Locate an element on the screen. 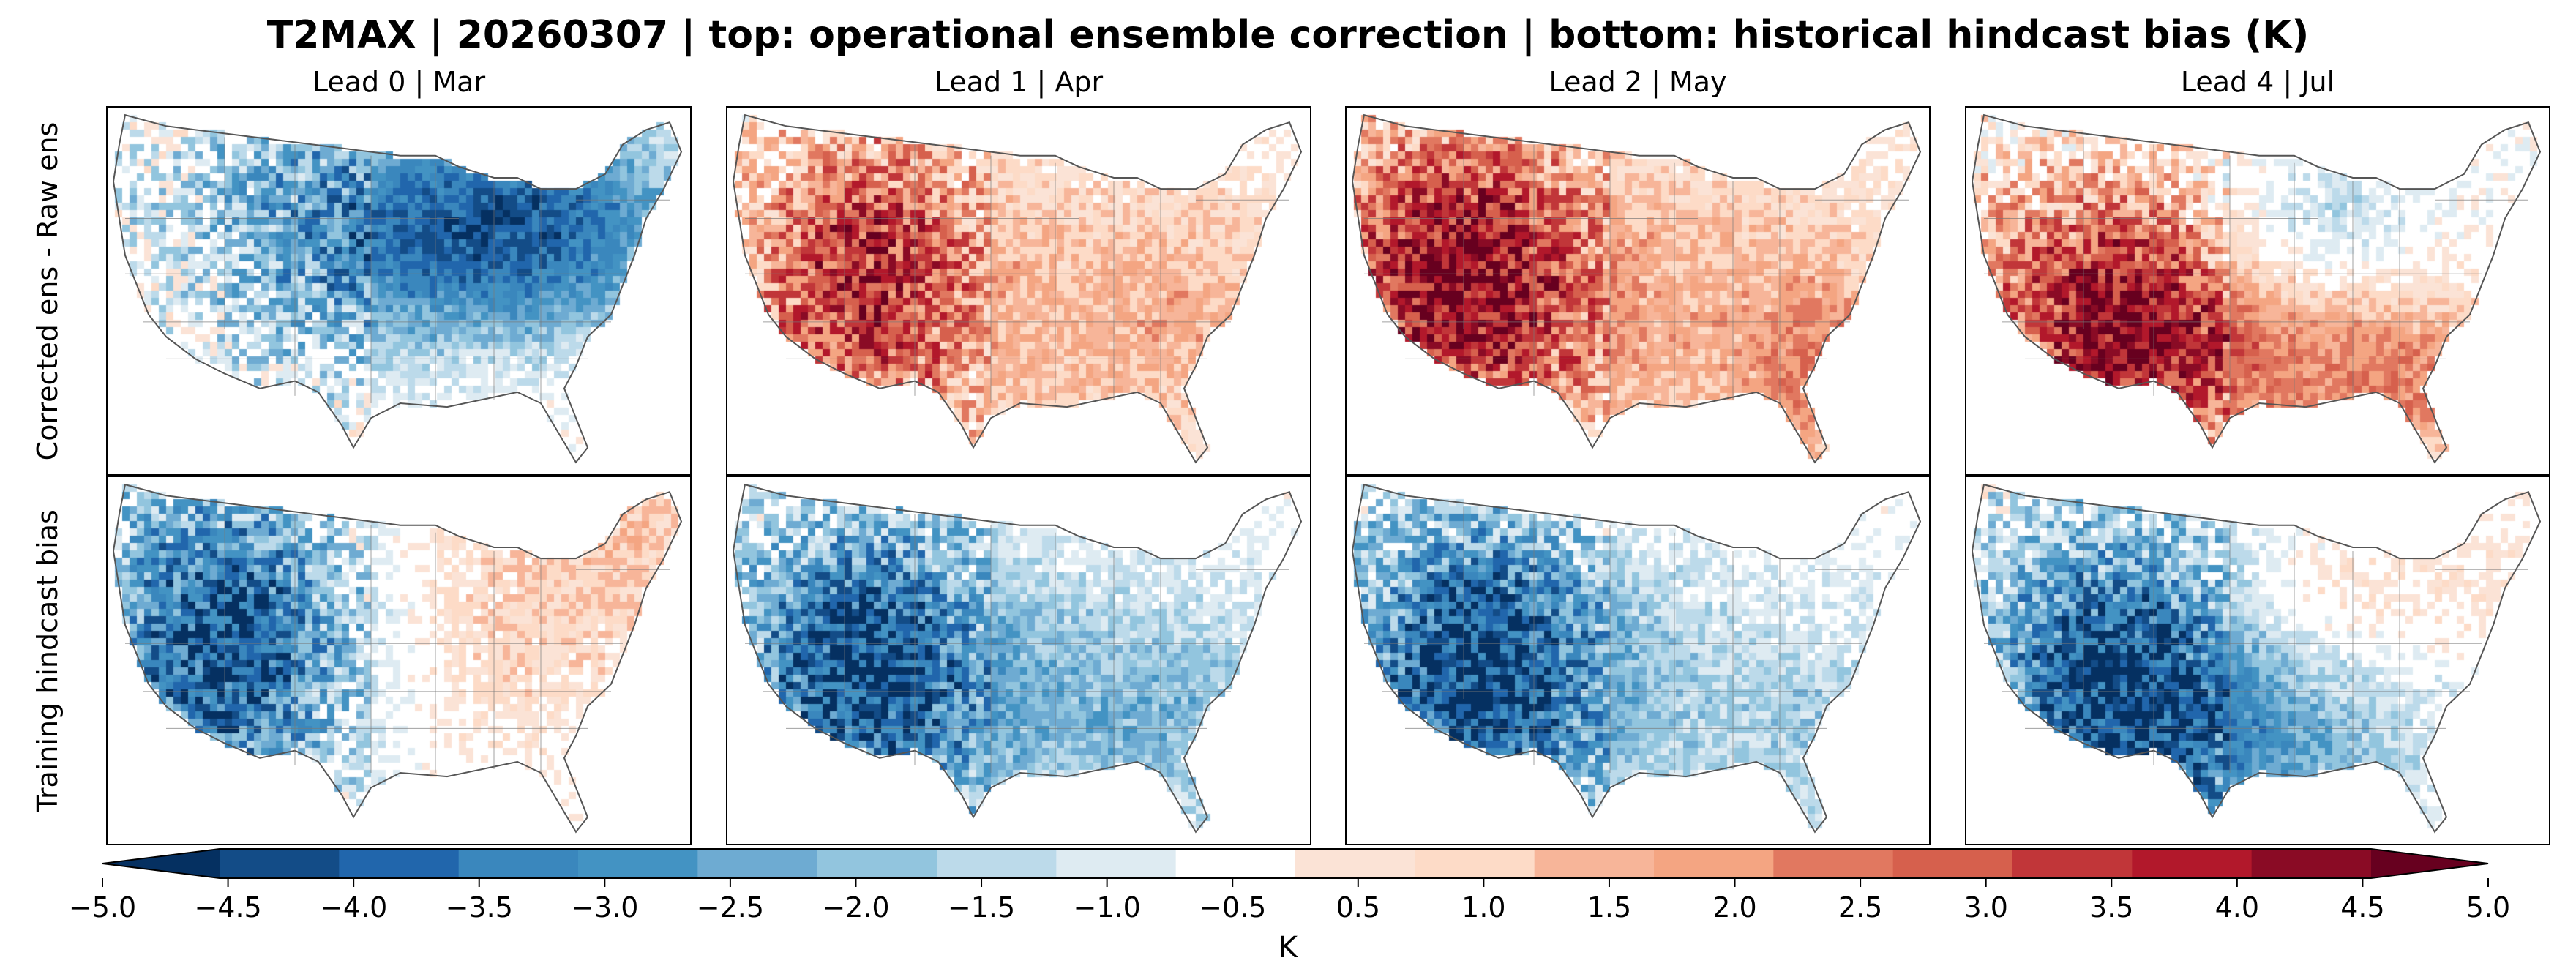  colorbar-tick-label: −2.0 is located at coordinates (856, 907).